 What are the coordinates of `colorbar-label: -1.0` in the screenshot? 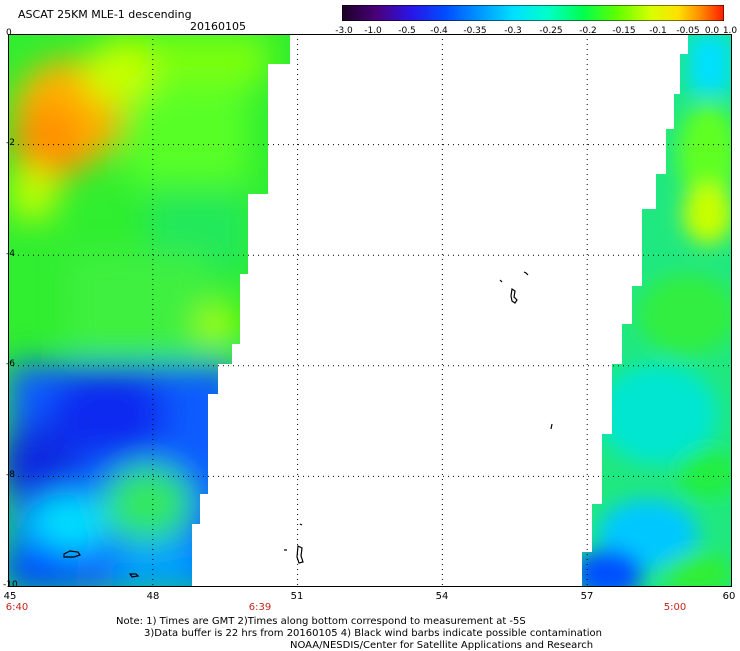 It's located at (373, 31).